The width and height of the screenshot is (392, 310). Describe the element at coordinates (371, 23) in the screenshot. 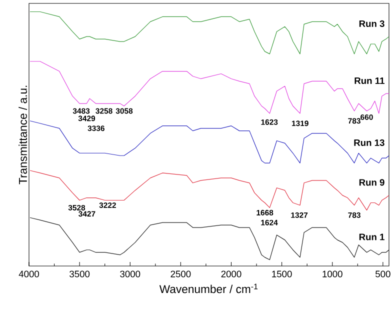

I see `series-label: Run 3` at that location.